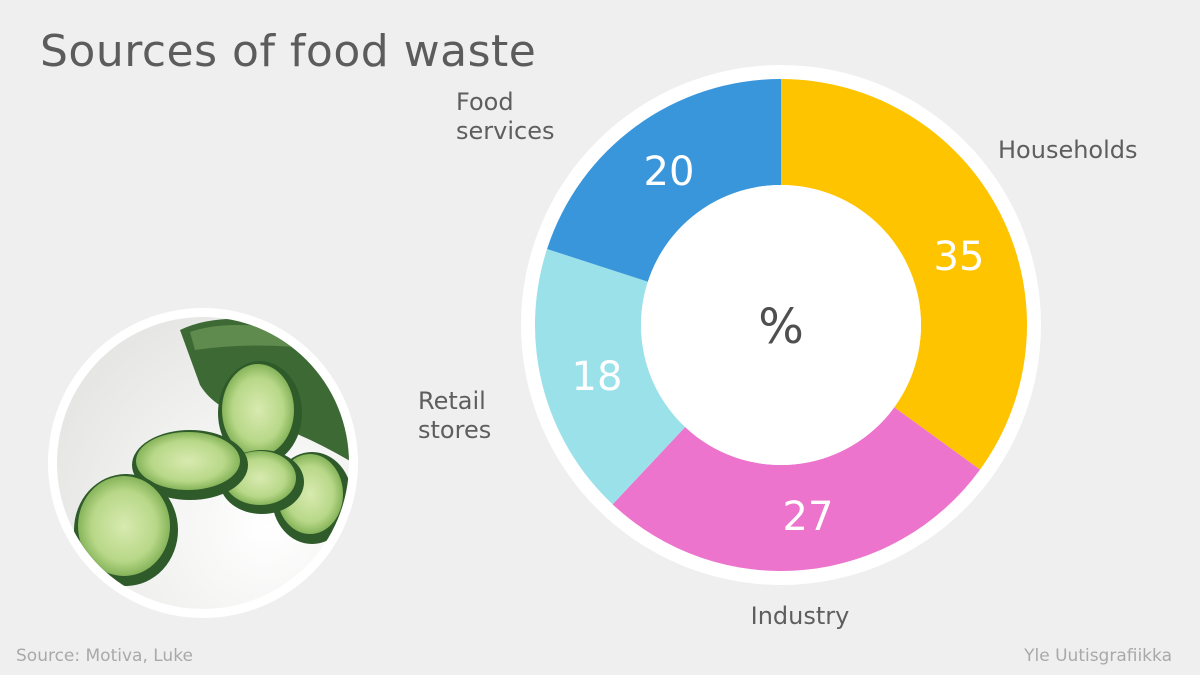 The image size is (1200, 675). Describe the element at coordinates (288, 51) in the screenshot. I see `page-title: Sources of food waste` at that location.